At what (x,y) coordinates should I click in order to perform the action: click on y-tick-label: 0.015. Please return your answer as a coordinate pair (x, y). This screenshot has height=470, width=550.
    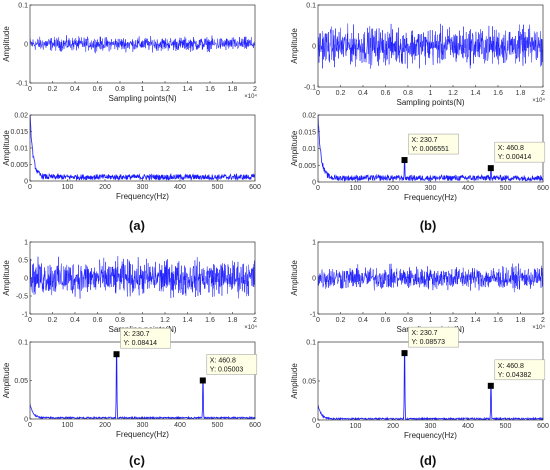
    Looking at the image, I should click on (307, 132).